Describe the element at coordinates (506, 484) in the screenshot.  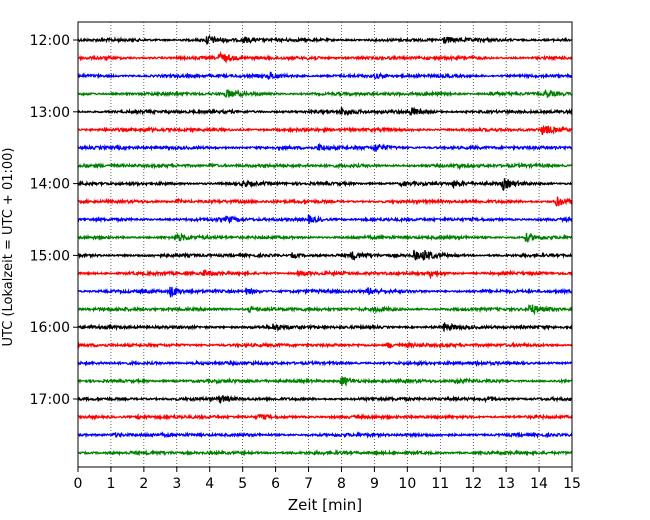
I see `x-tick-label: 13` at that location.